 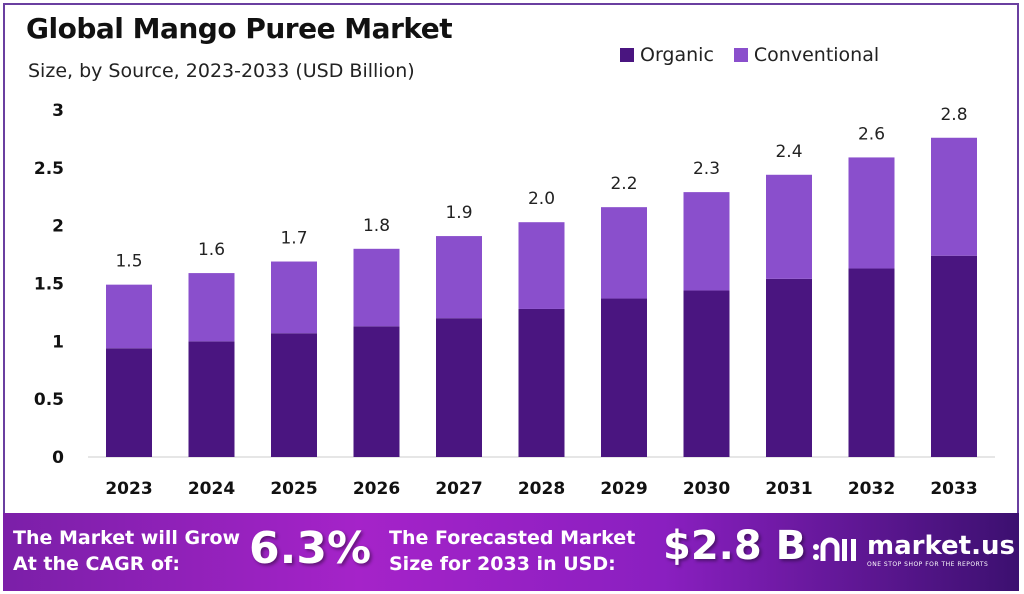 What do you see at coordinates (58, 458) in the screenshot?
I see `y-tick-label: 0` at bounding box center [58, 458].